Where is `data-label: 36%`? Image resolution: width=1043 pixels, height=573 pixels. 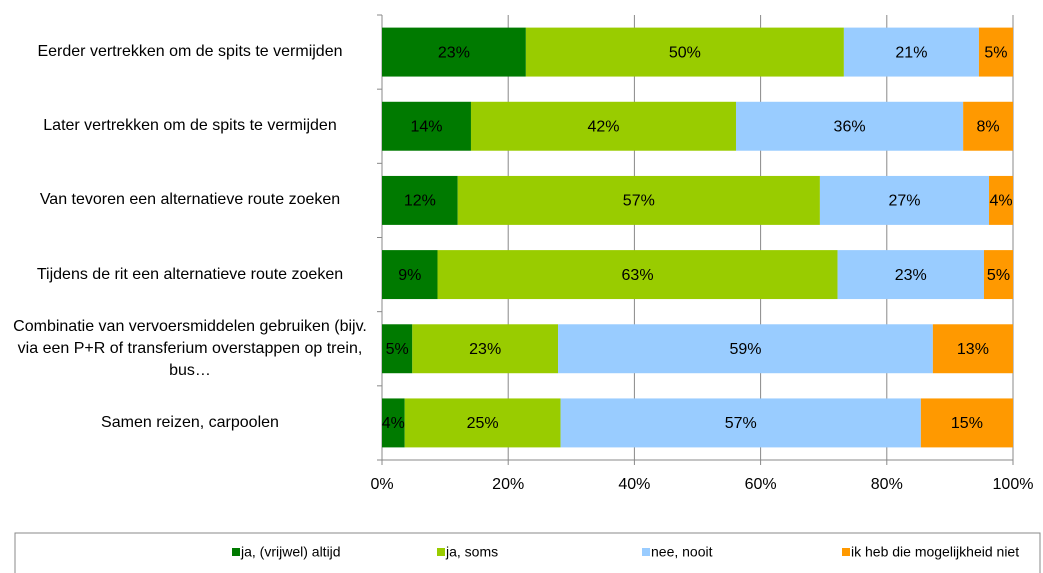
data-label: 36% is located at coordinates (850, 126).